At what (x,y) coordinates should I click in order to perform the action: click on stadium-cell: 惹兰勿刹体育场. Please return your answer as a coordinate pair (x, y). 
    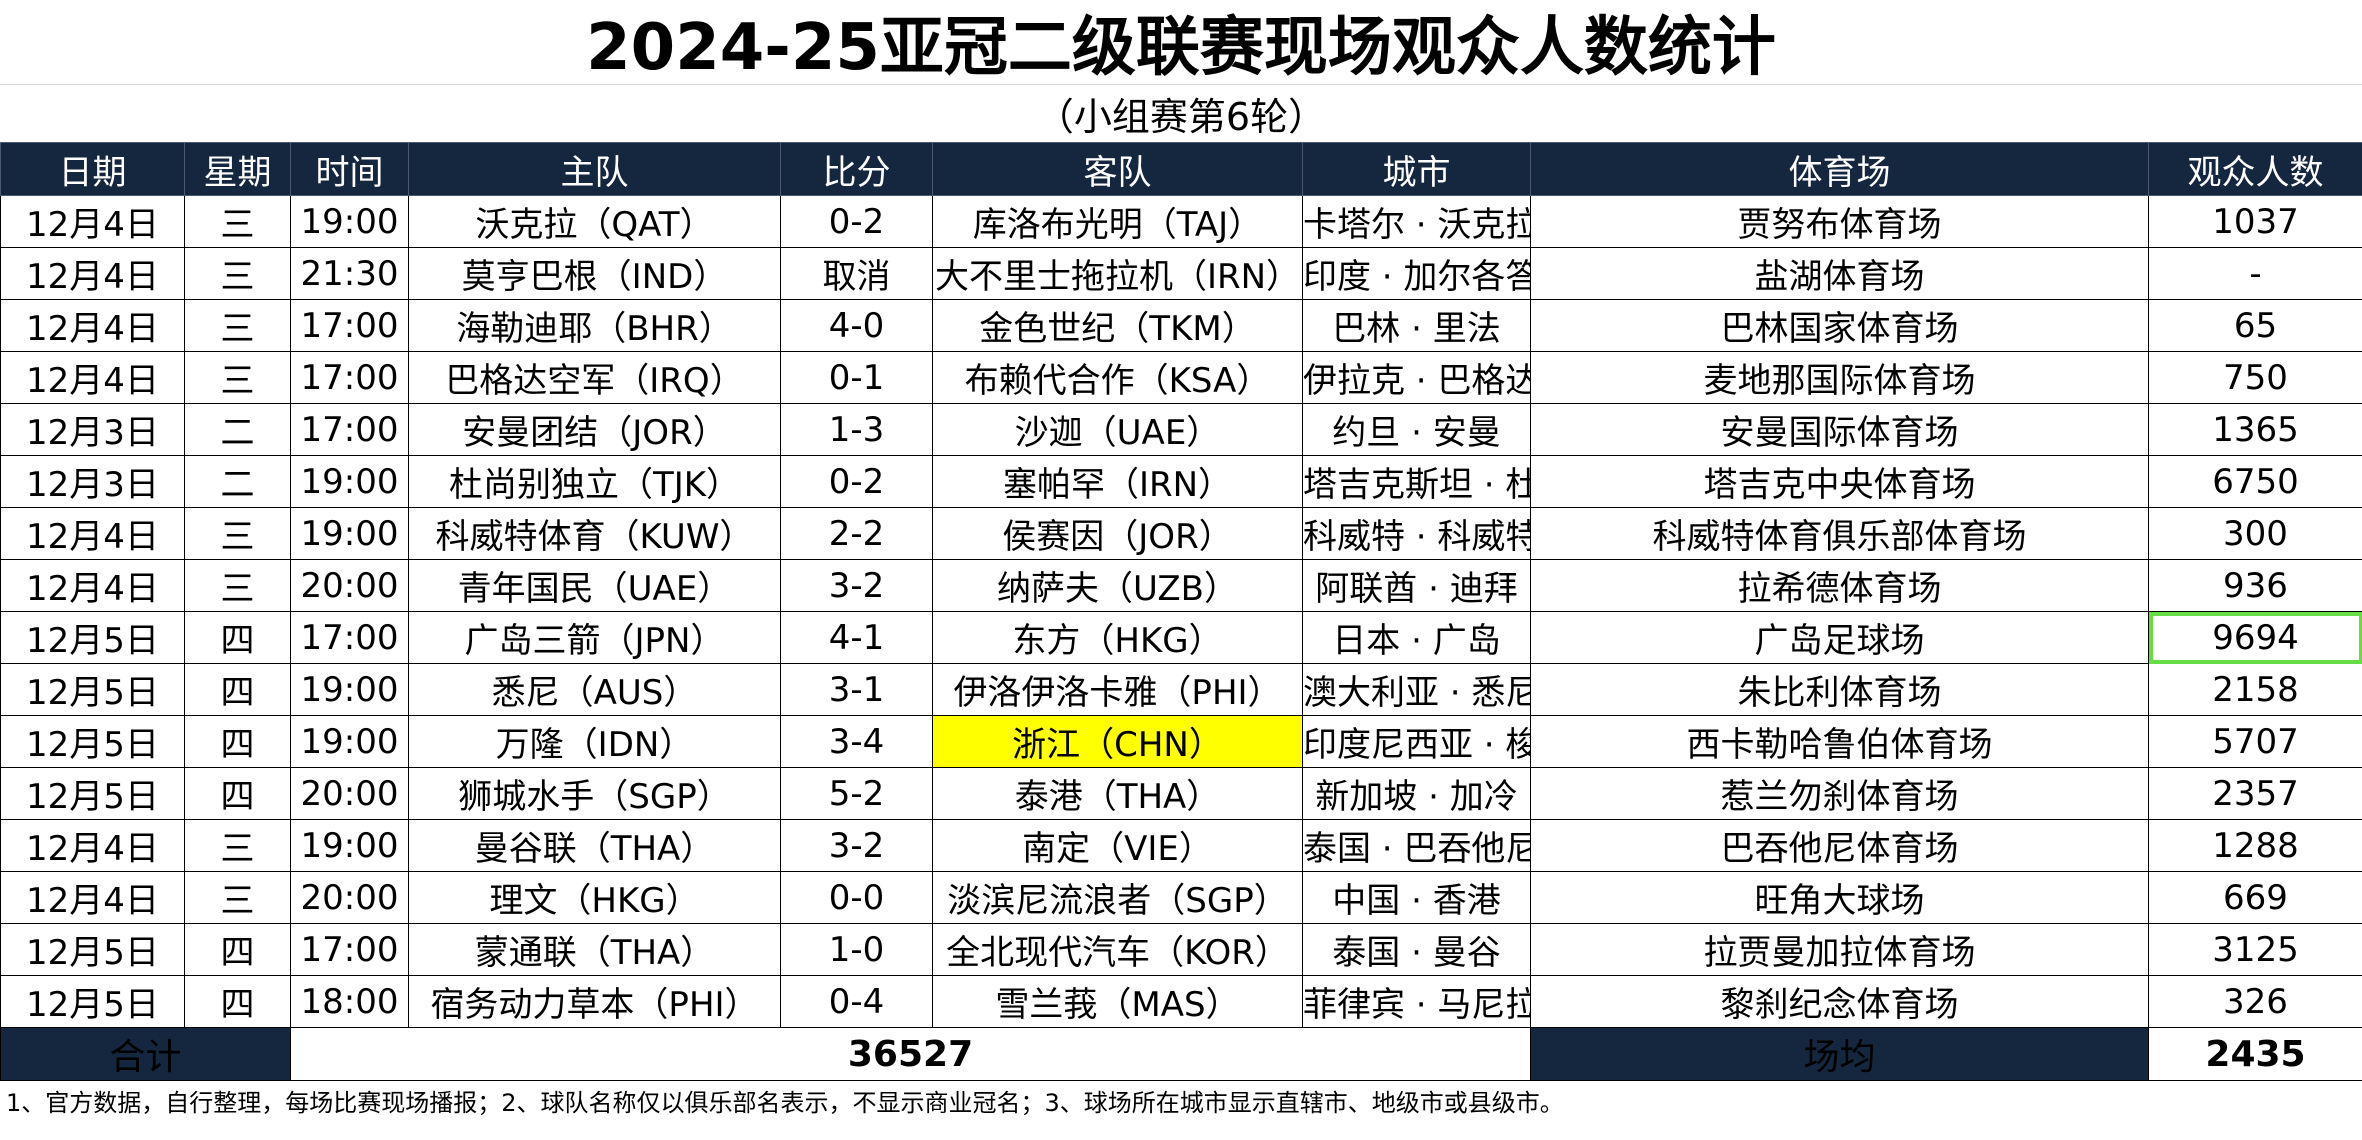
    Looking at the image, I should click on (1839, 793).